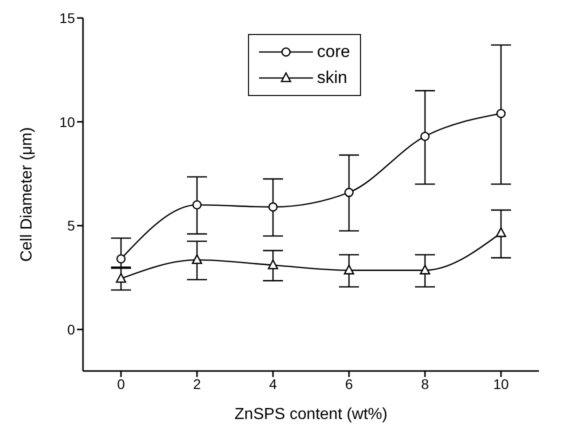  What do you see at coordinates (332, 78) in the screenshot?
I see `legend-label: skin` at bounding box center [332, 78].